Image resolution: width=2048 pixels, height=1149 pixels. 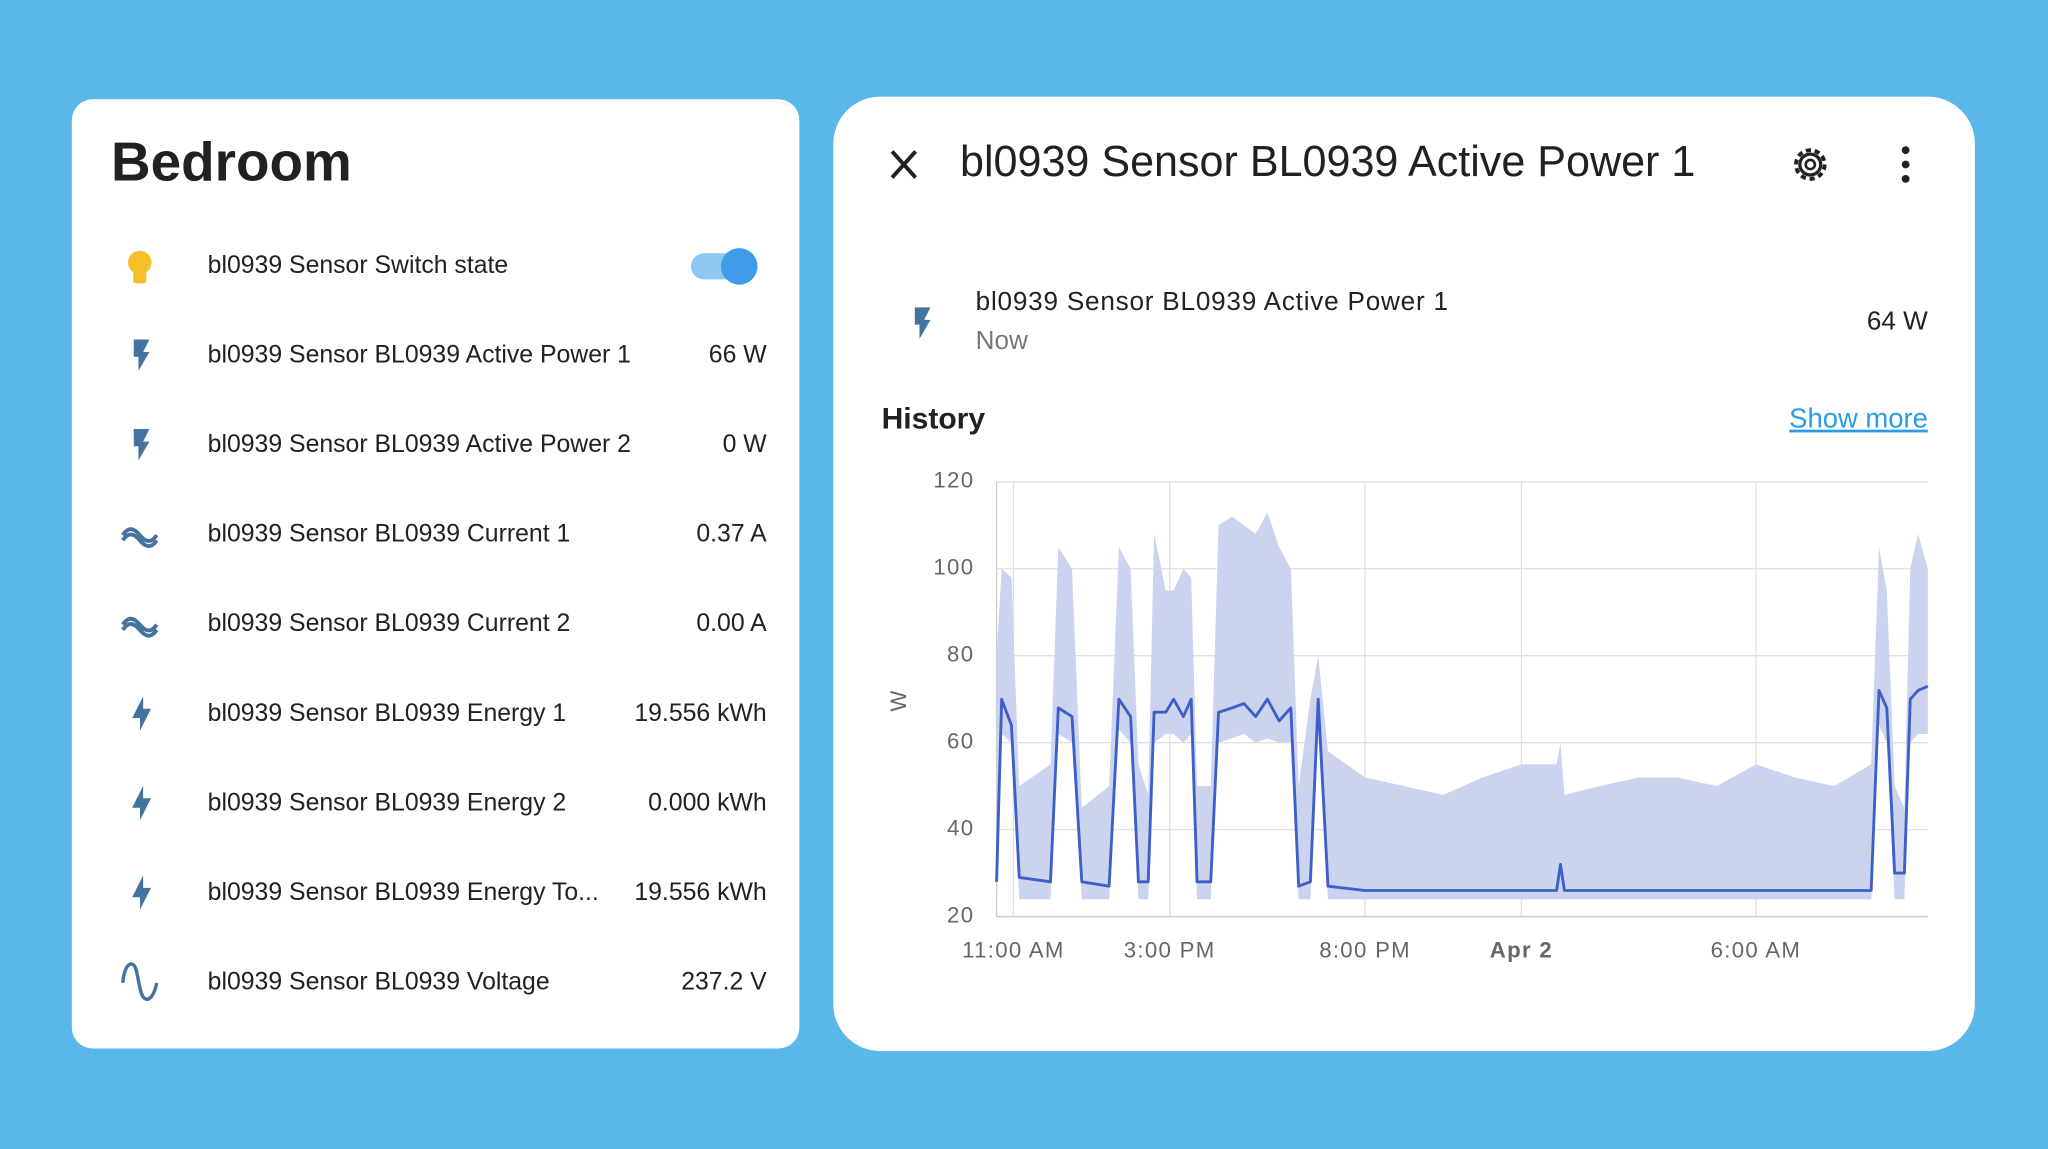 I want to click on show-more-link: Show more, so click(x=1858, y=418).